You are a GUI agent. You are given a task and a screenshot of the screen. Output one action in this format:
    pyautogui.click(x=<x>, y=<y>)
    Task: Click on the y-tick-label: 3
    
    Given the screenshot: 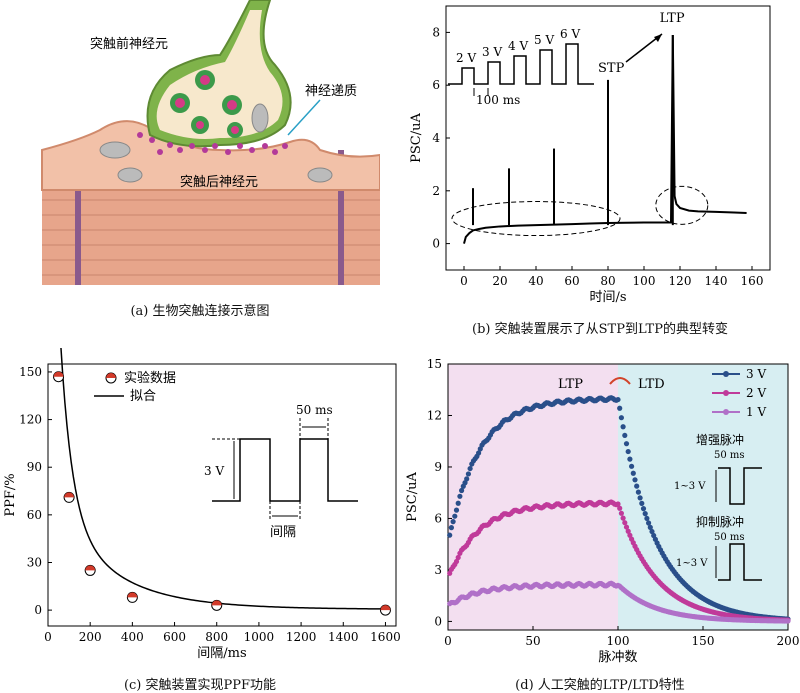 What is the action you would take?
    pyautogui.click(x=438, y=570)
    